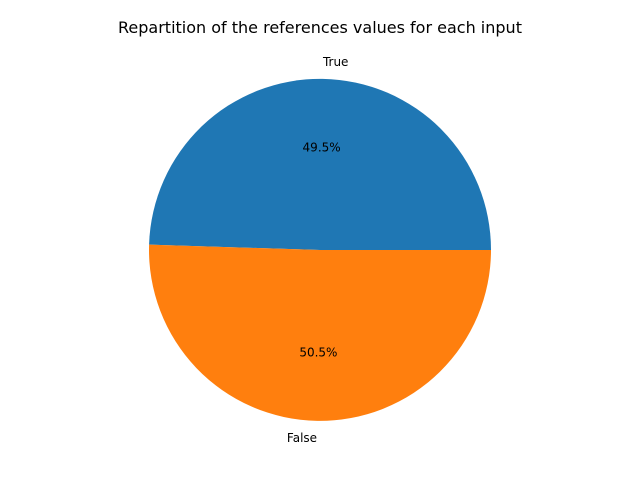 This screenshot has width=640, height=480. Describe the element at coordinates (318, 353) in the screenshot. I see `percent-label-false: 50.5%` at that location.